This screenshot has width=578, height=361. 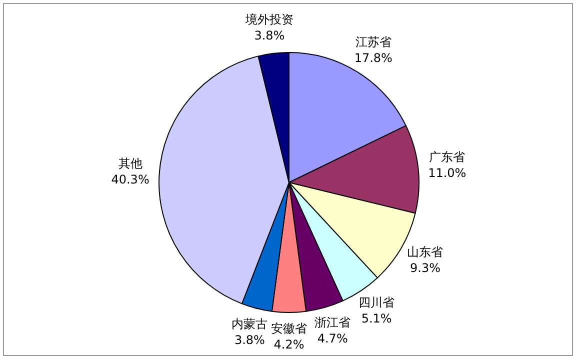 I want to click on data-label: 4.2%, so click(x=289, y=345).